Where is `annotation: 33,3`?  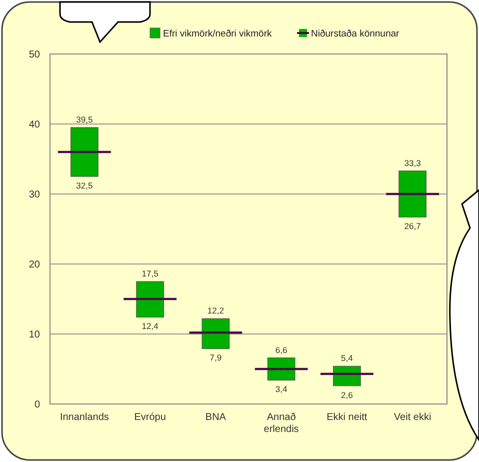
annotation: 33,3 is located at coordinates (413, 163).